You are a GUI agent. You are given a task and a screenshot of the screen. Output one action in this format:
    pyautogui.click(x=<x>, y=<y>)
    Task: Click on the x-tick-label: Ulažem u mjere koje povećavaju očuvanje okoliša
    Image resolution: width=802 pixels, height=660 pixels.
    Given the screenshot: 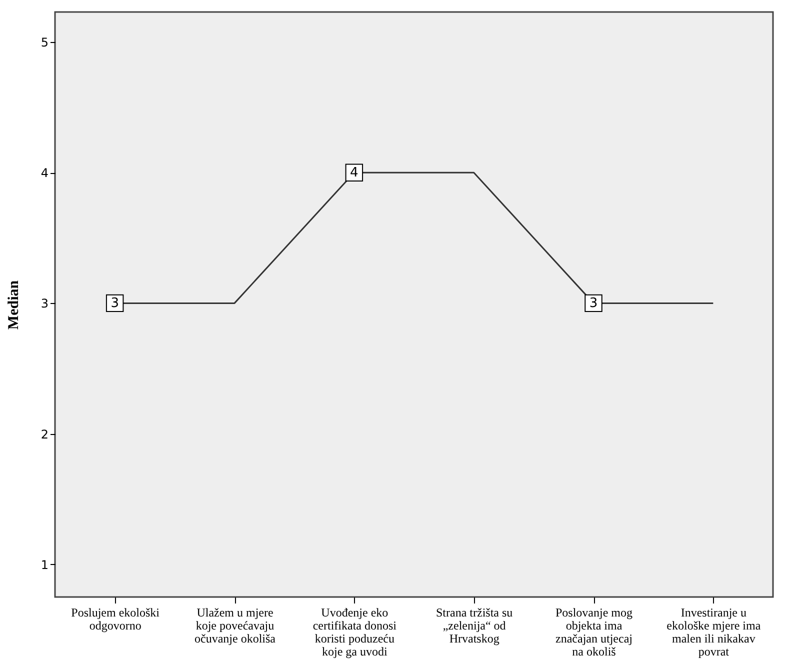 What is the action you would take?
    pyautogui.click(x=235, y=626)
    